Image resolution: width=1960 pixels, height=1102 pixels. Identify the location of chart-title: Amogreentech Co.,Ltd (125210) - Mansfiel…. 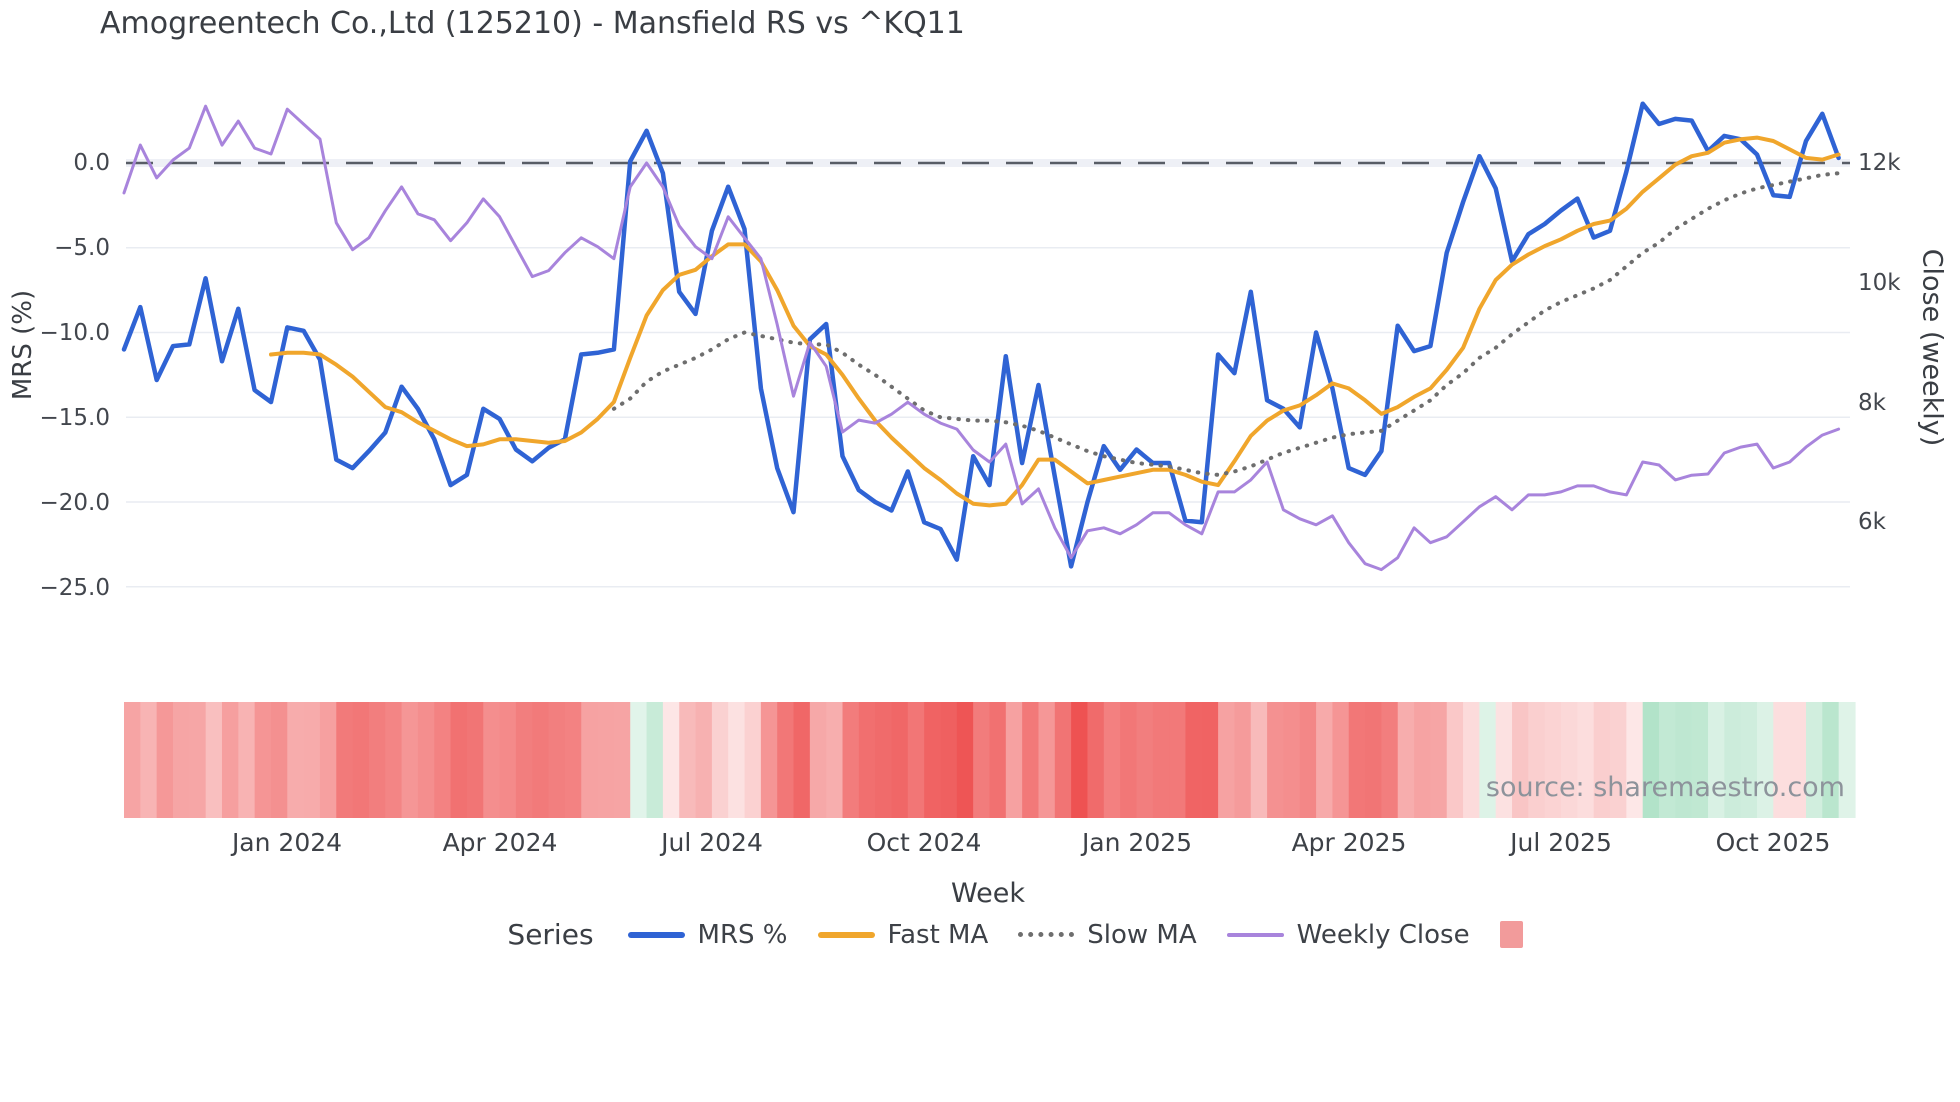
(532, 23).